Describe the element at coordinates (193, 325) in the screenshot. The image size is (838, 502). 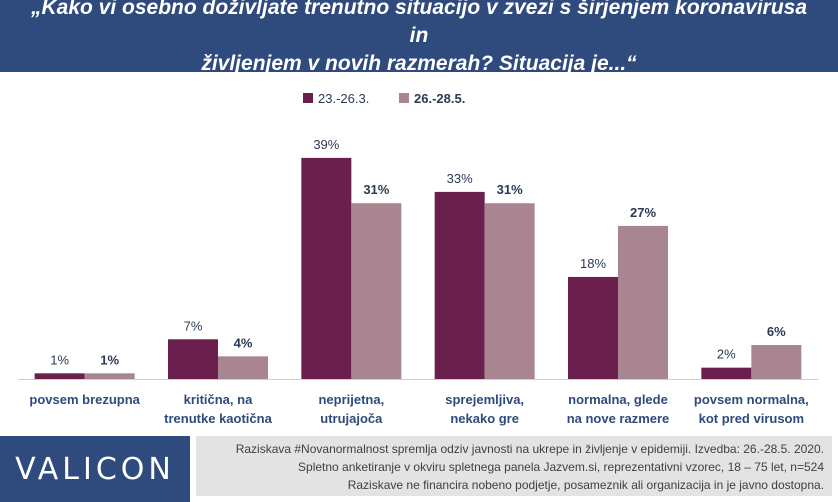
I see `data-label-s1-c2: 7%` at that location.